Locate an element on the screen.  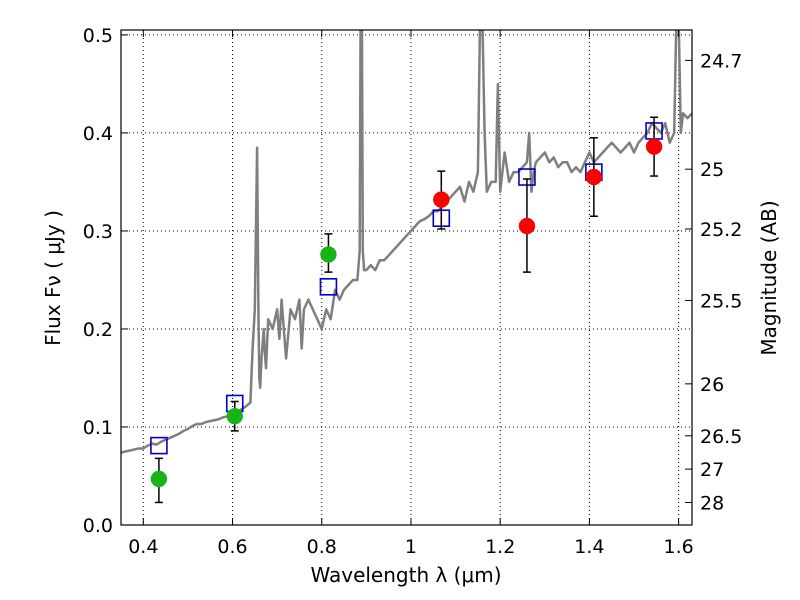
x-tick-label-0: 0.4 is located at coordinates (143, 547).